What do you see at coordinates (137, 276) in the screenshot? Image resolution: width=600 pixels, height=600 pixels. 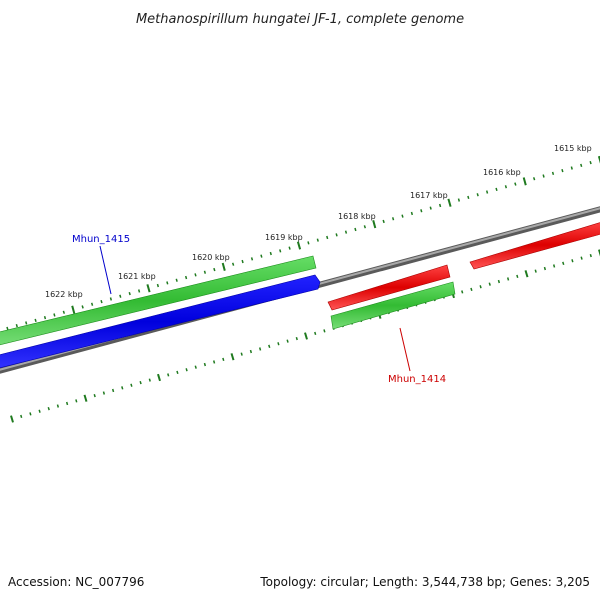 I see `kbp-label: 1621 kbp` at bounding box center [137, 276].